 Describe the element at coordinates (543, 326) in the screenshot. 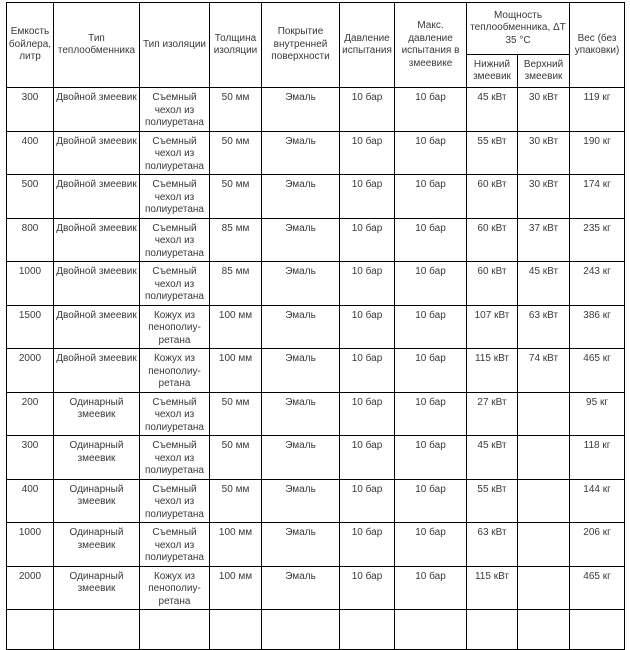

I see `table-cell: 63 кВт` at that location.